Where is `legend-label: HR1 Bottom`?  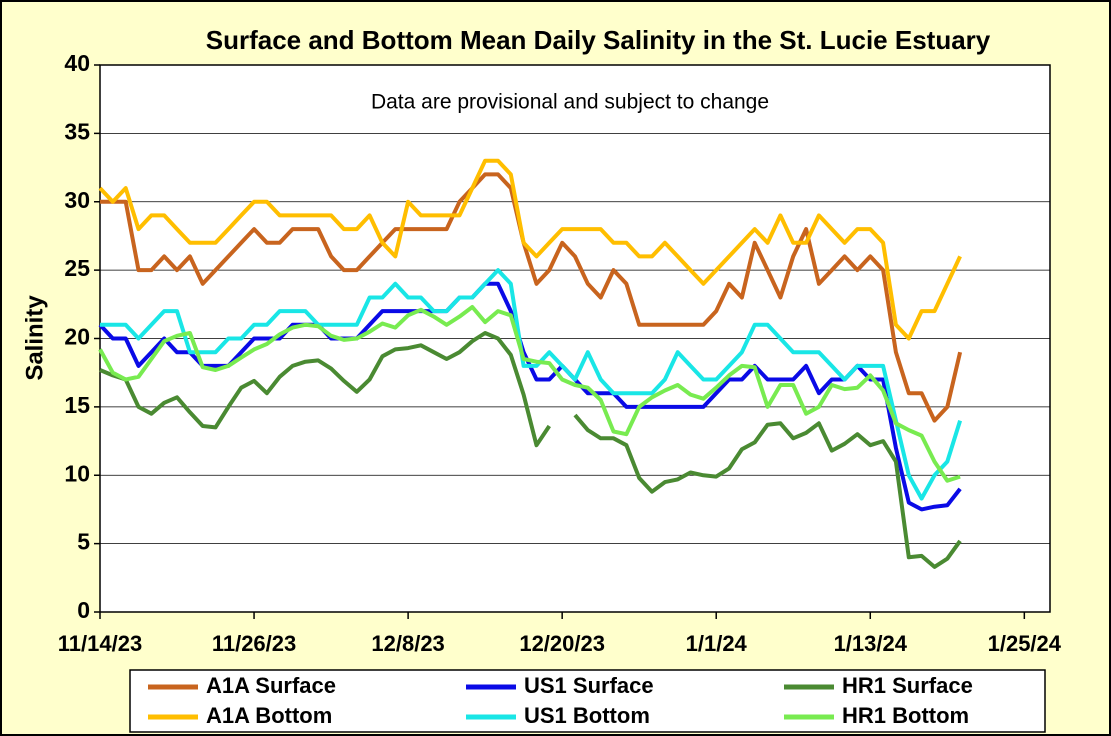 legend-label: HR1 Bottom is located at coordinates (905, 715).